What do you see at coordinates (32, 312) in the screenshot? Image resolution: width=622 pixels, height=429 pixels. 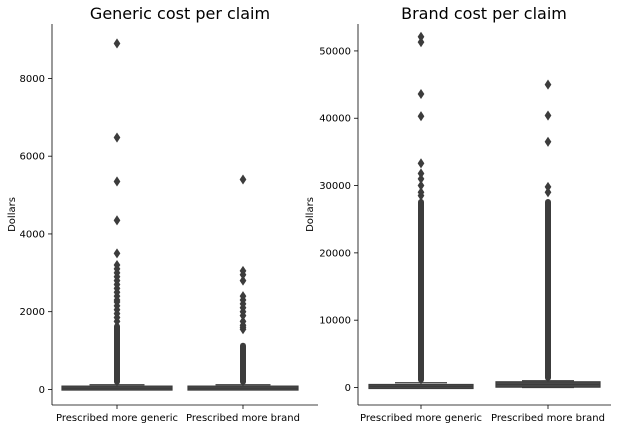 I see `y-tick-label: 2000` at bounding box center [32, 312].